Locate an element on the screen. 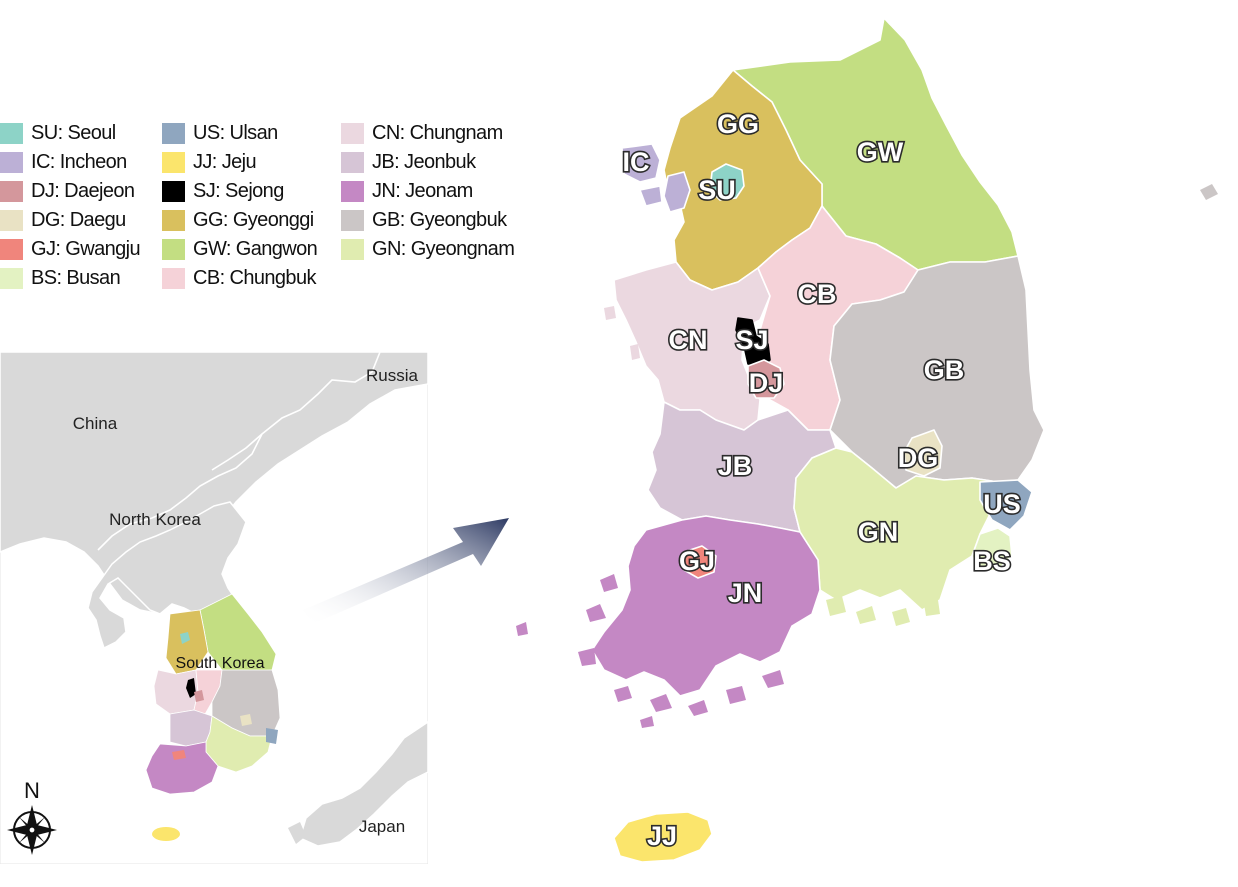 This screenshot has width=1238, height=887. legend-item-gyeongbuk: GB: Gyeongbuk is located at coordinates (424, 220).